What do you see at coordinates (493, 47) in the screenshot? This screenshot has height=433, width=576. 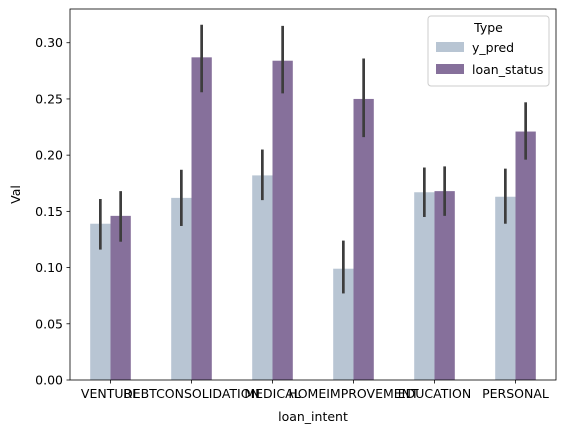 I see `legend-label-y_pred: y_pred` at bounding box center [493, 47].